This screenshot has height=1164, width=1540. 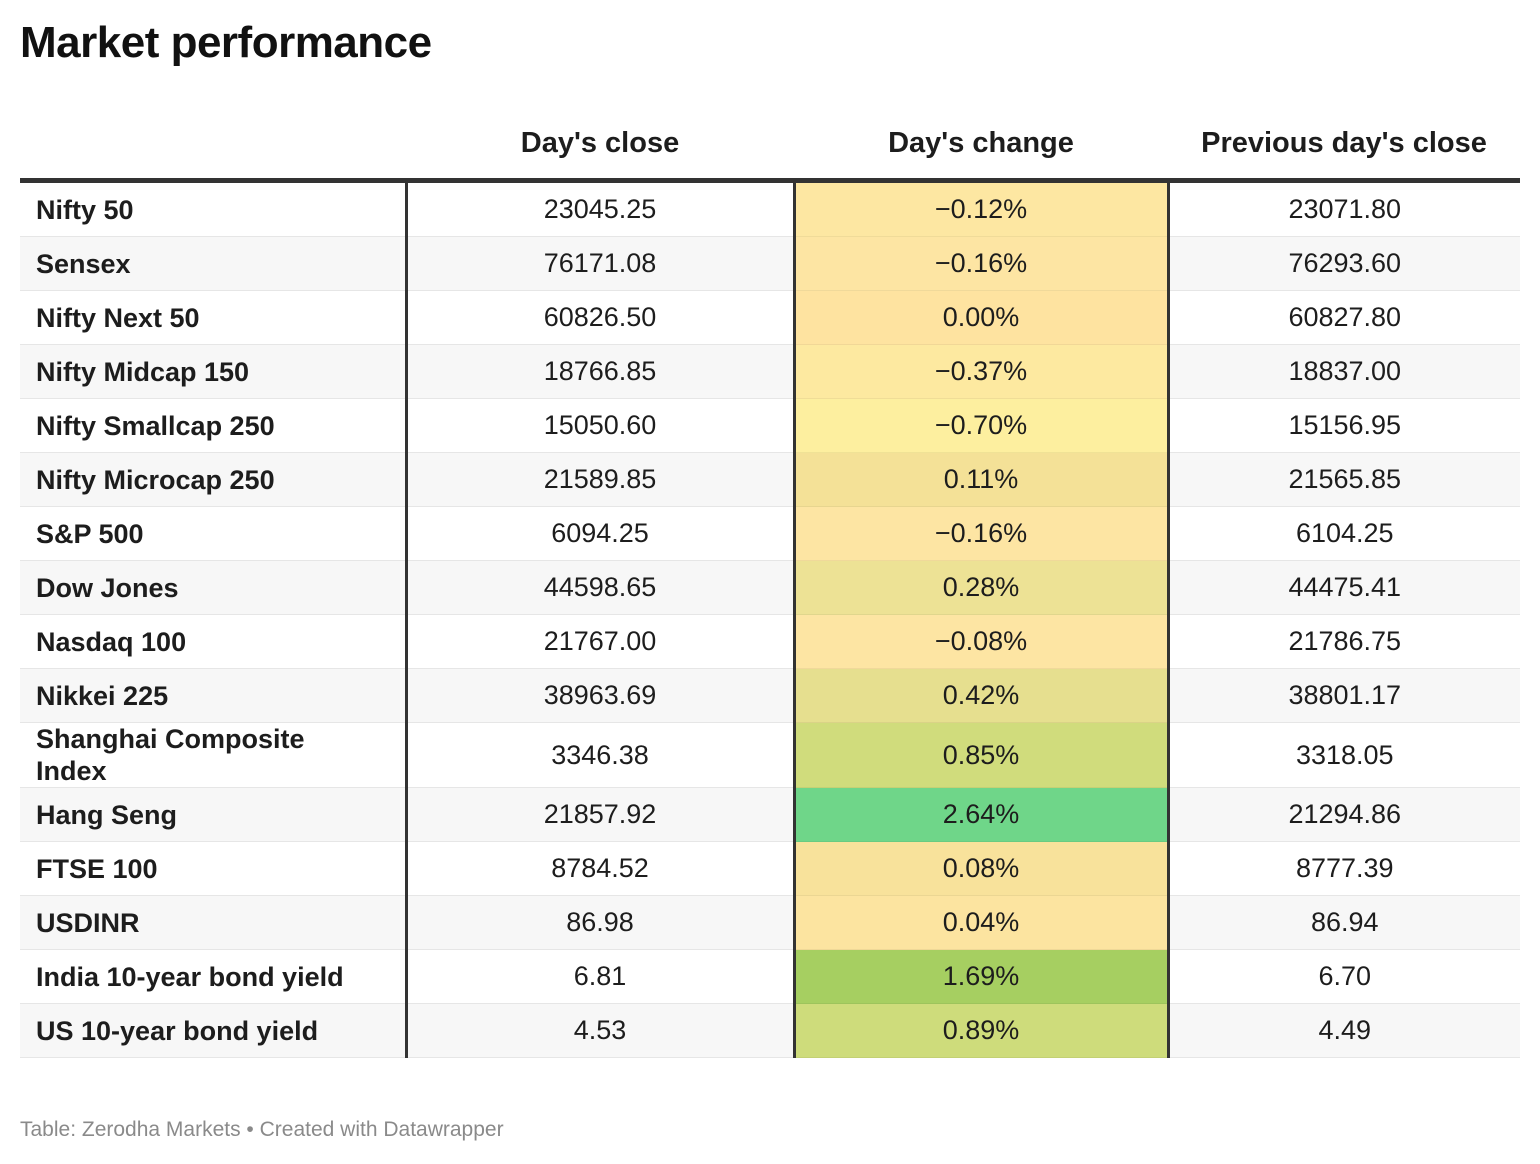 What do you see at coordinates (601, 695) in the screenshot?
I see `days-close-cell: 38963.69` at bounding box center [601, 695].